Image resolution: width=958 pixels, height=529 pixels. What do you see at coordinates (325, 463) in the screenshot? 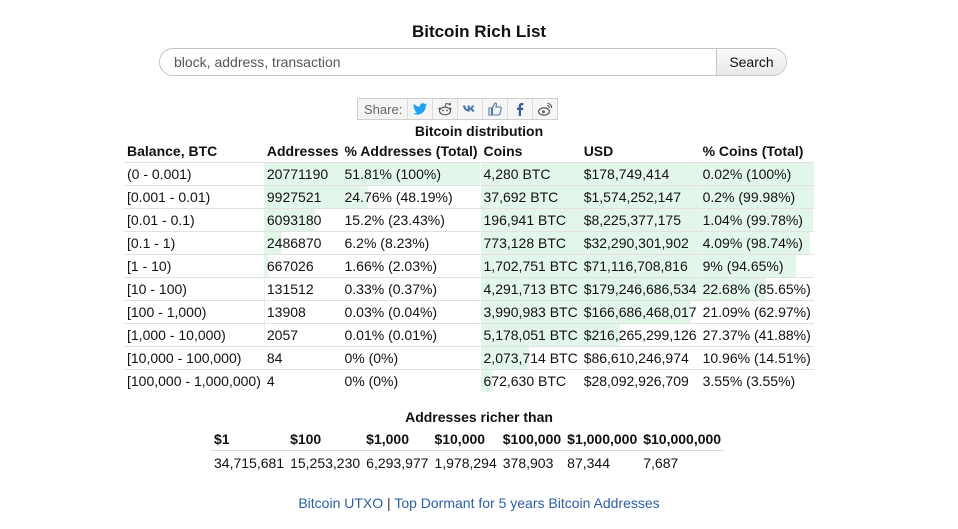
I see `richer-value: 15,253,230` at bounding box center [325, 463].